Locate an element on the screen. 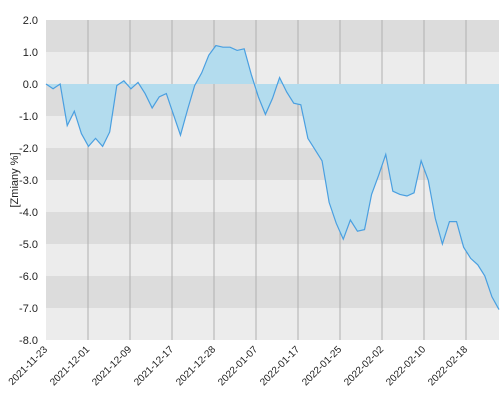 Image resolution: width=500 pixels, height=400 pixels. x-tick-label: 2022-01-07 is located at coordinates (238, 366).